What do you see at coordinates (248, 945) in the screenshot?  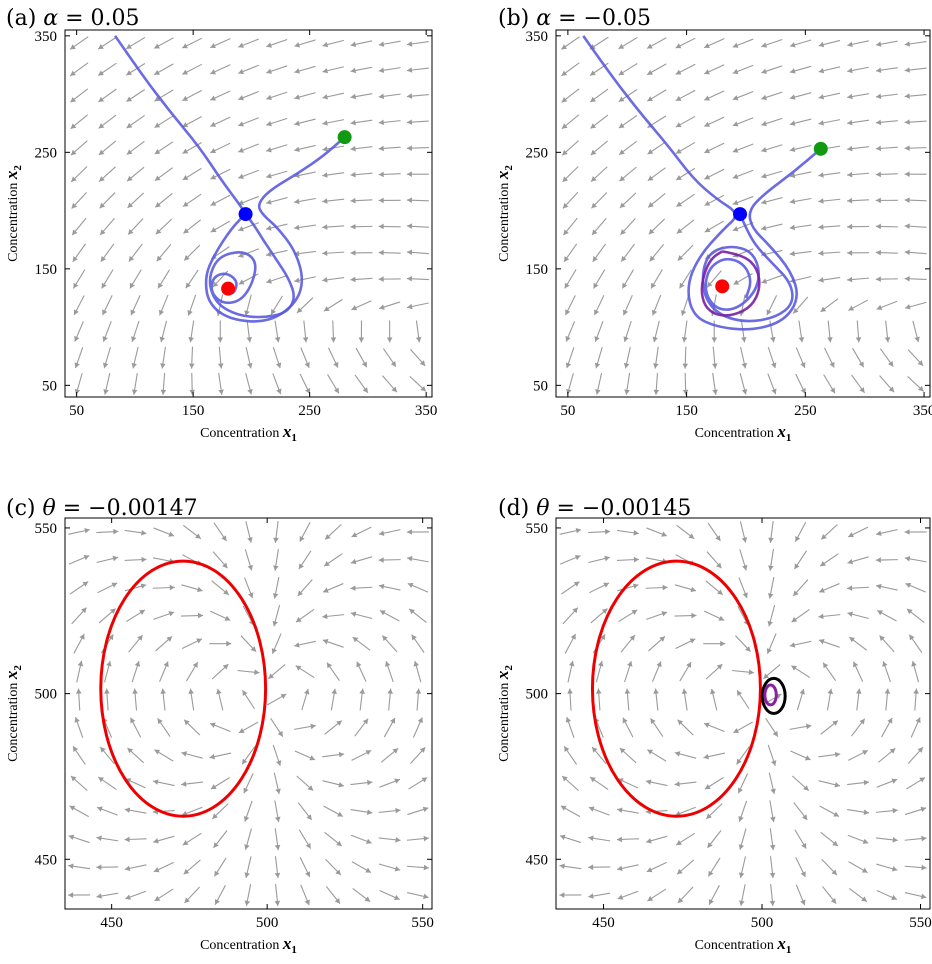 I see `x-axis-label: Concentration x1` at bounding box center [248, 945].